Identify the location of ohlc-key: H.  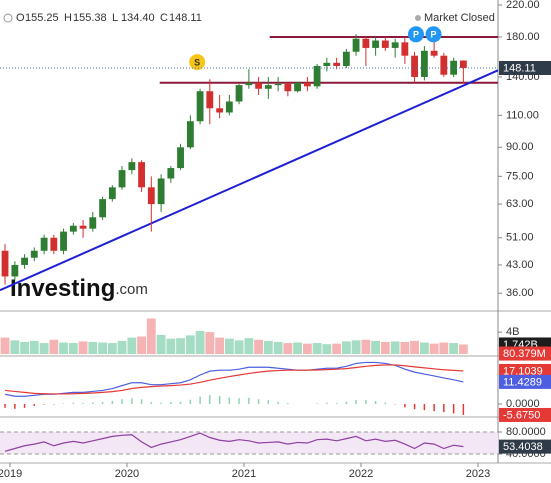
(68, 18).